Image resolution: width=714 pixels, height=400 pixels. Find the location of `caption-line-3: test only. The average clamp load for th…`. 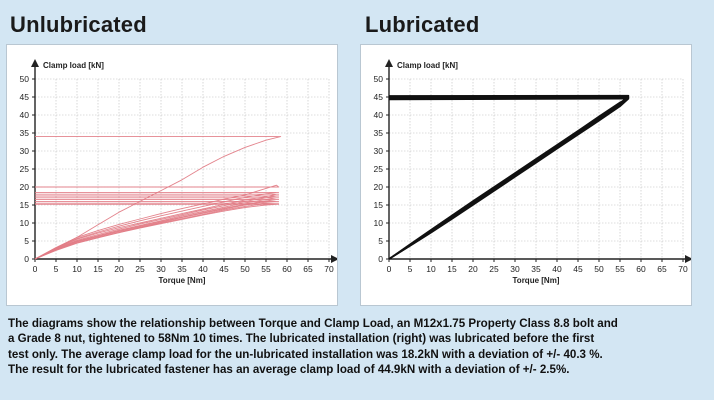

caption-line-3: test only. The average clamp load for th… is located at coordinates (305, 354).